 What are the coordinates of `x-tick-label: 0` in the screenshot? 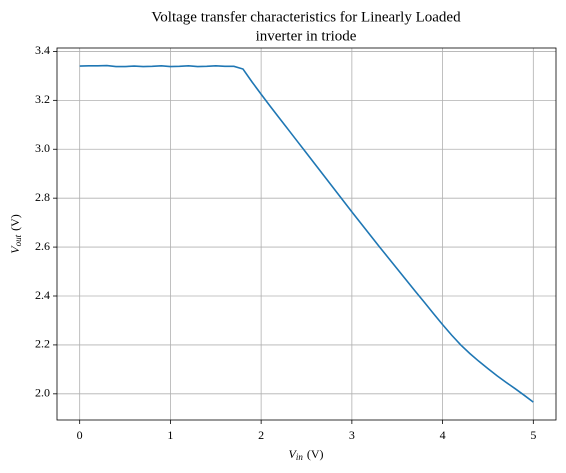 It's located at (80, 435).